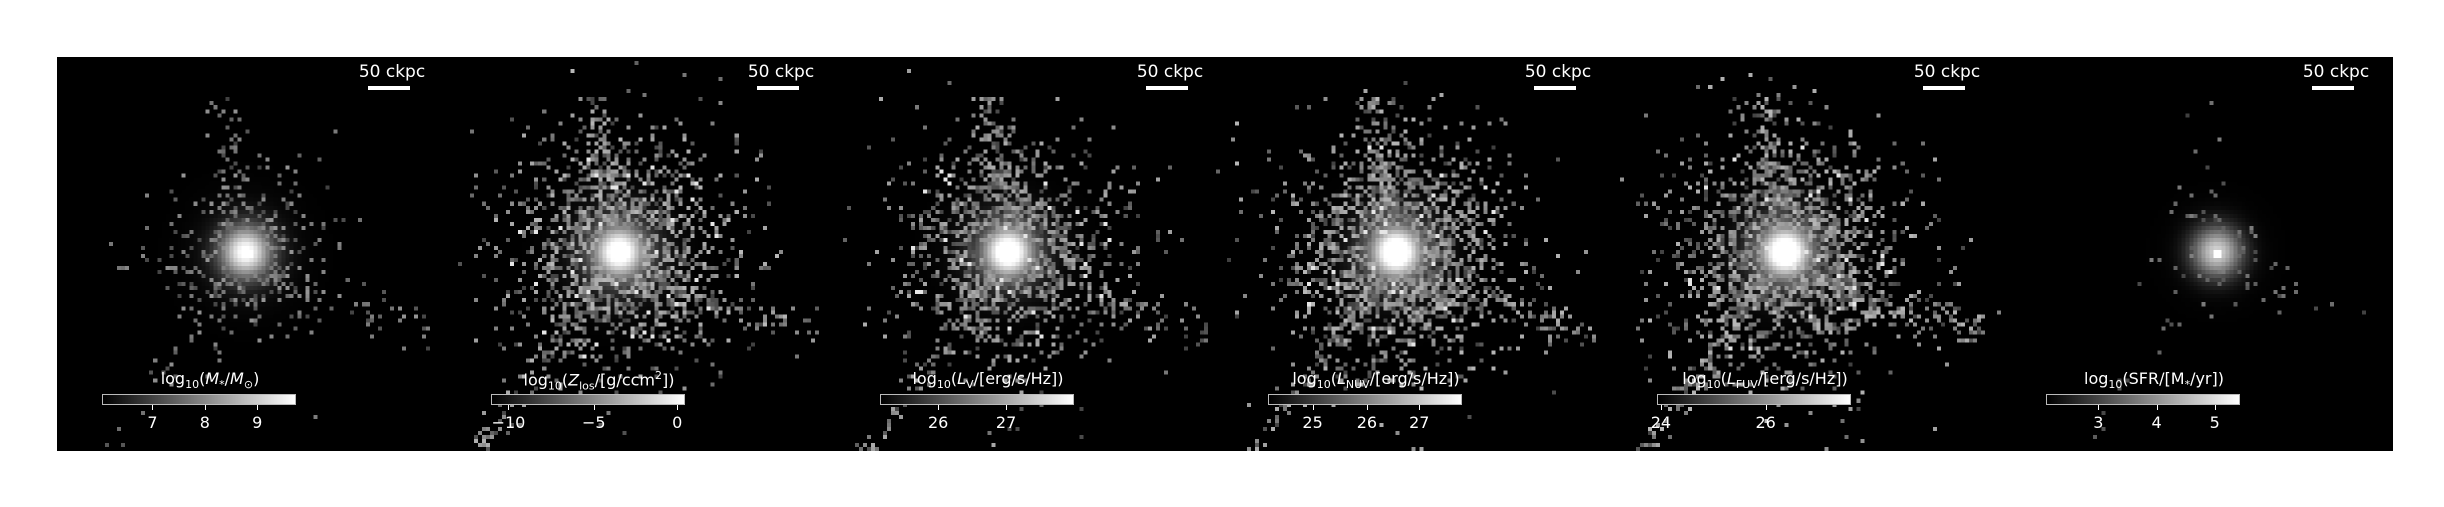 Image resolution: width=2444 pixels, height=507 pixels. I want to click on colorbar-tick-label: 7, so click(152, 422).